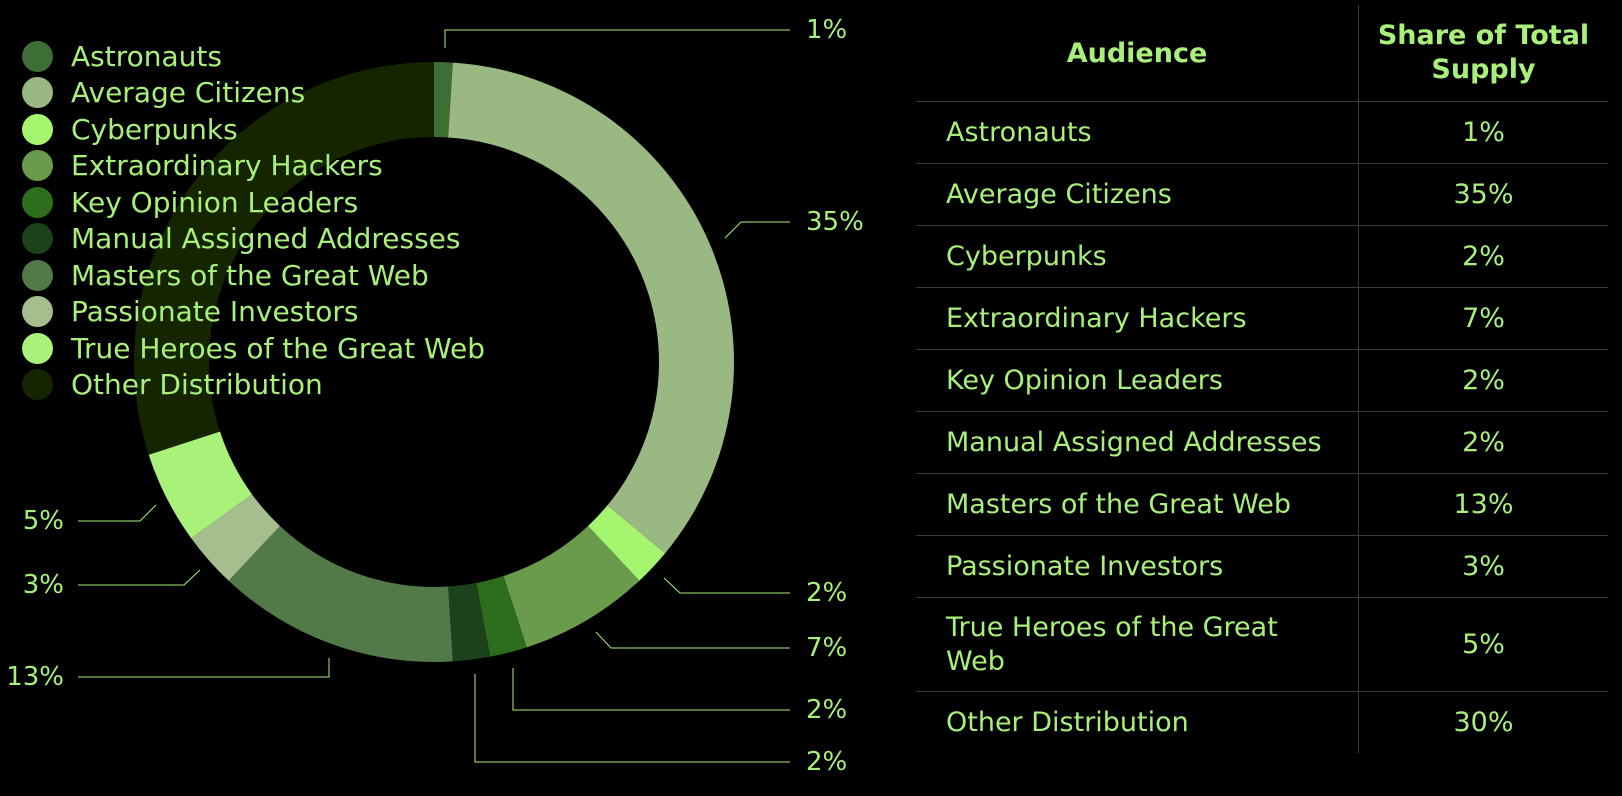 The height and width of the screenshot is (796, 1622). Describe the element at coordinates (1137, 53) in the screenshot. I see `header-audience: Audience` at that location.